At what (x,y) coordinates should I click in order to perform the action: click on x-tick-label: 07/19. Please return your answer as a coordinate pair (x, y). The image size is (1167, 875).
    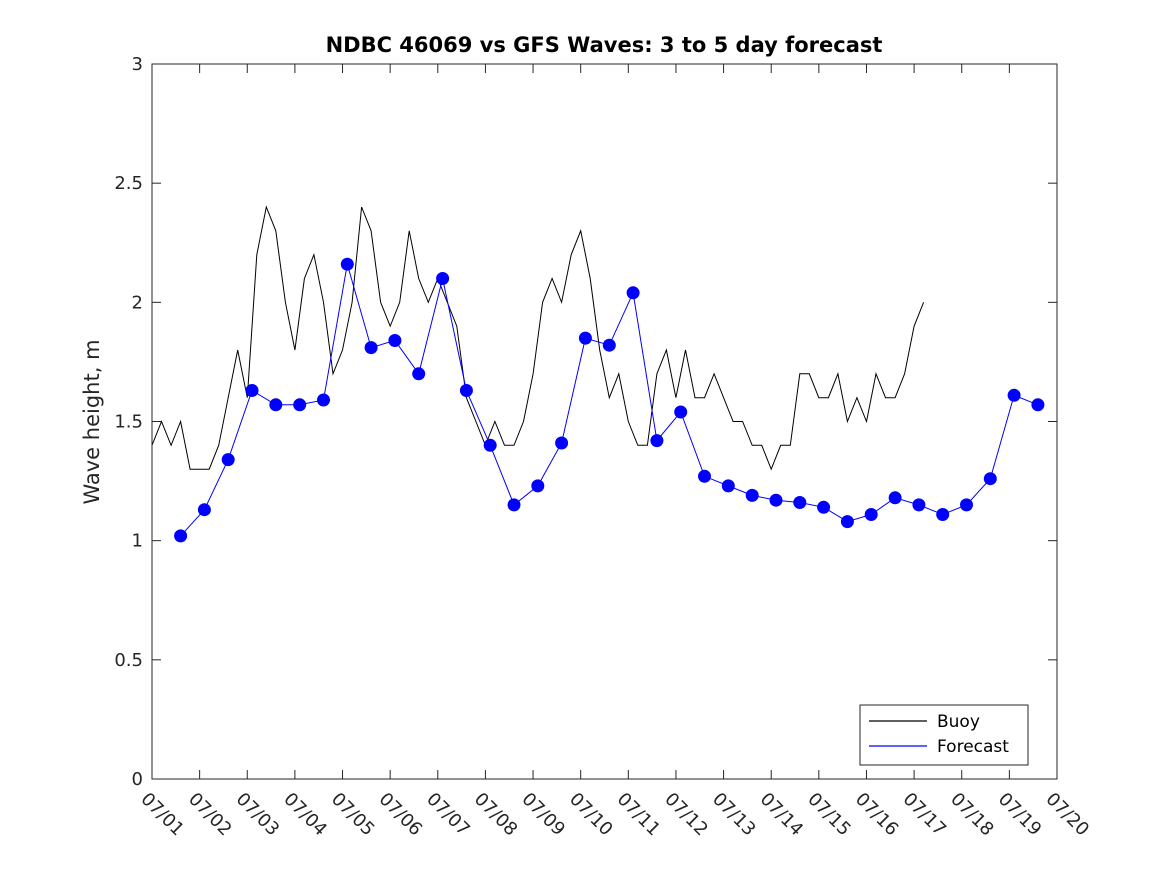
    Looking at the image, I should click on (1020, 815).